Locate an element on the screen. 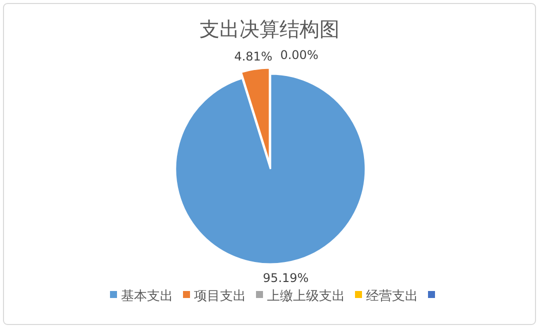 The height and width of the screenshot is (328, 539). chart-title: 支出决算结构图 is located at coordinates (270, 29).